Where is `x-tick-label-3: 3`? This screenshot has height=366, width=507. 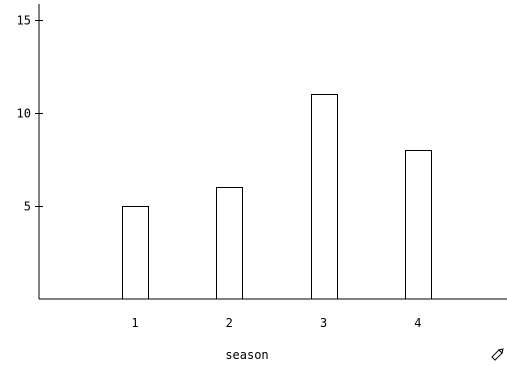
x-tick-label-3: 3 is located at coordinates (323, 323).